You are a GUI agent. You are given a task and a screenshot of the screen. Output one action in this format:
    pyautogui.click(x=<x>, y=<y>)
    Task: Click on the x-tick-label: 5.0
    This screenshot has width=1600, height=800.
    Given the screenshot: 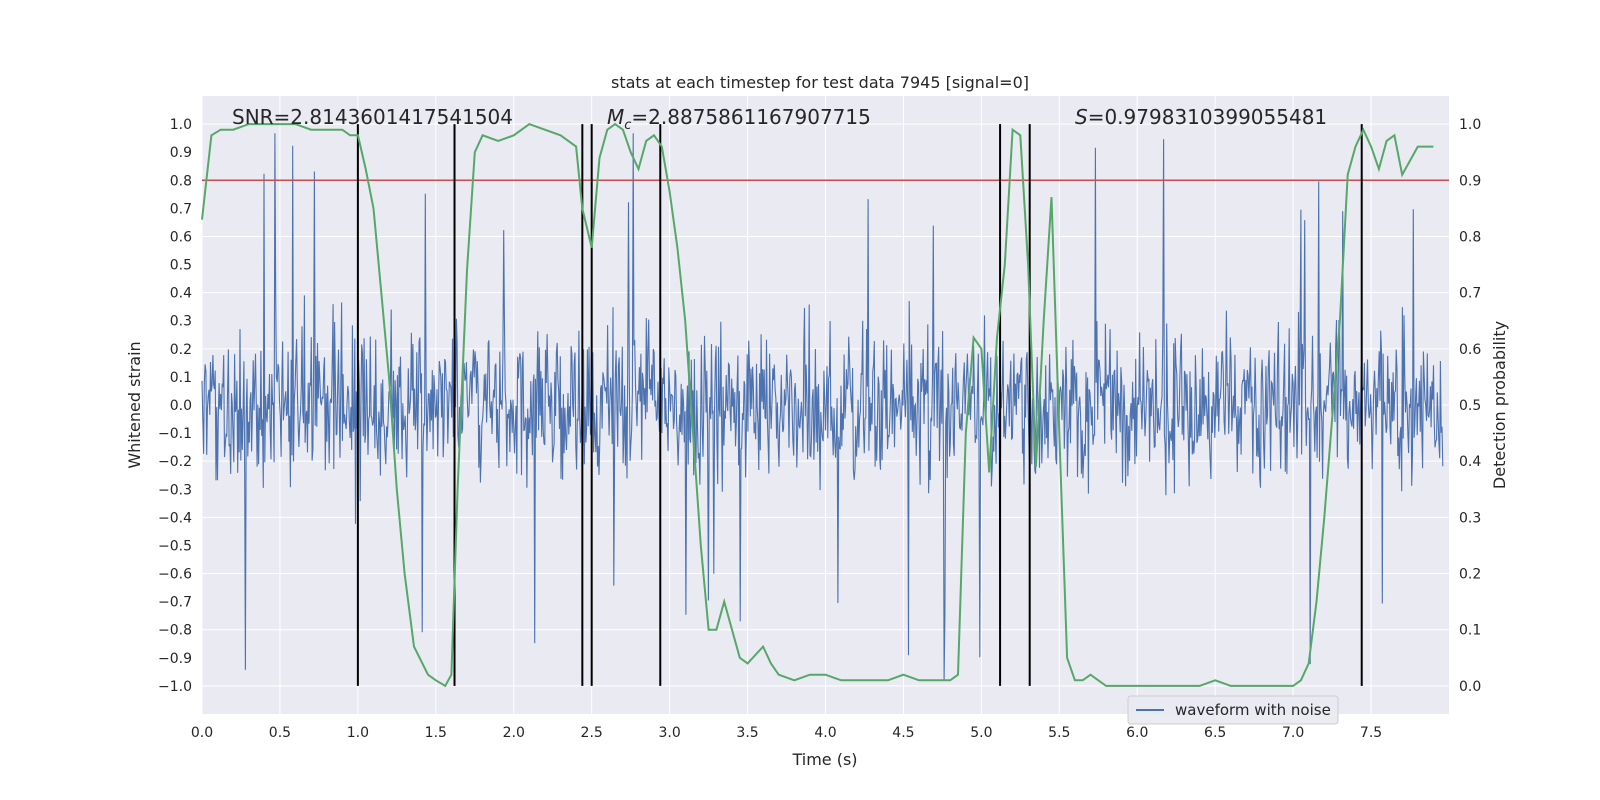 What is the action you would take?
    pyautogui.click(x=981, y=733)
    